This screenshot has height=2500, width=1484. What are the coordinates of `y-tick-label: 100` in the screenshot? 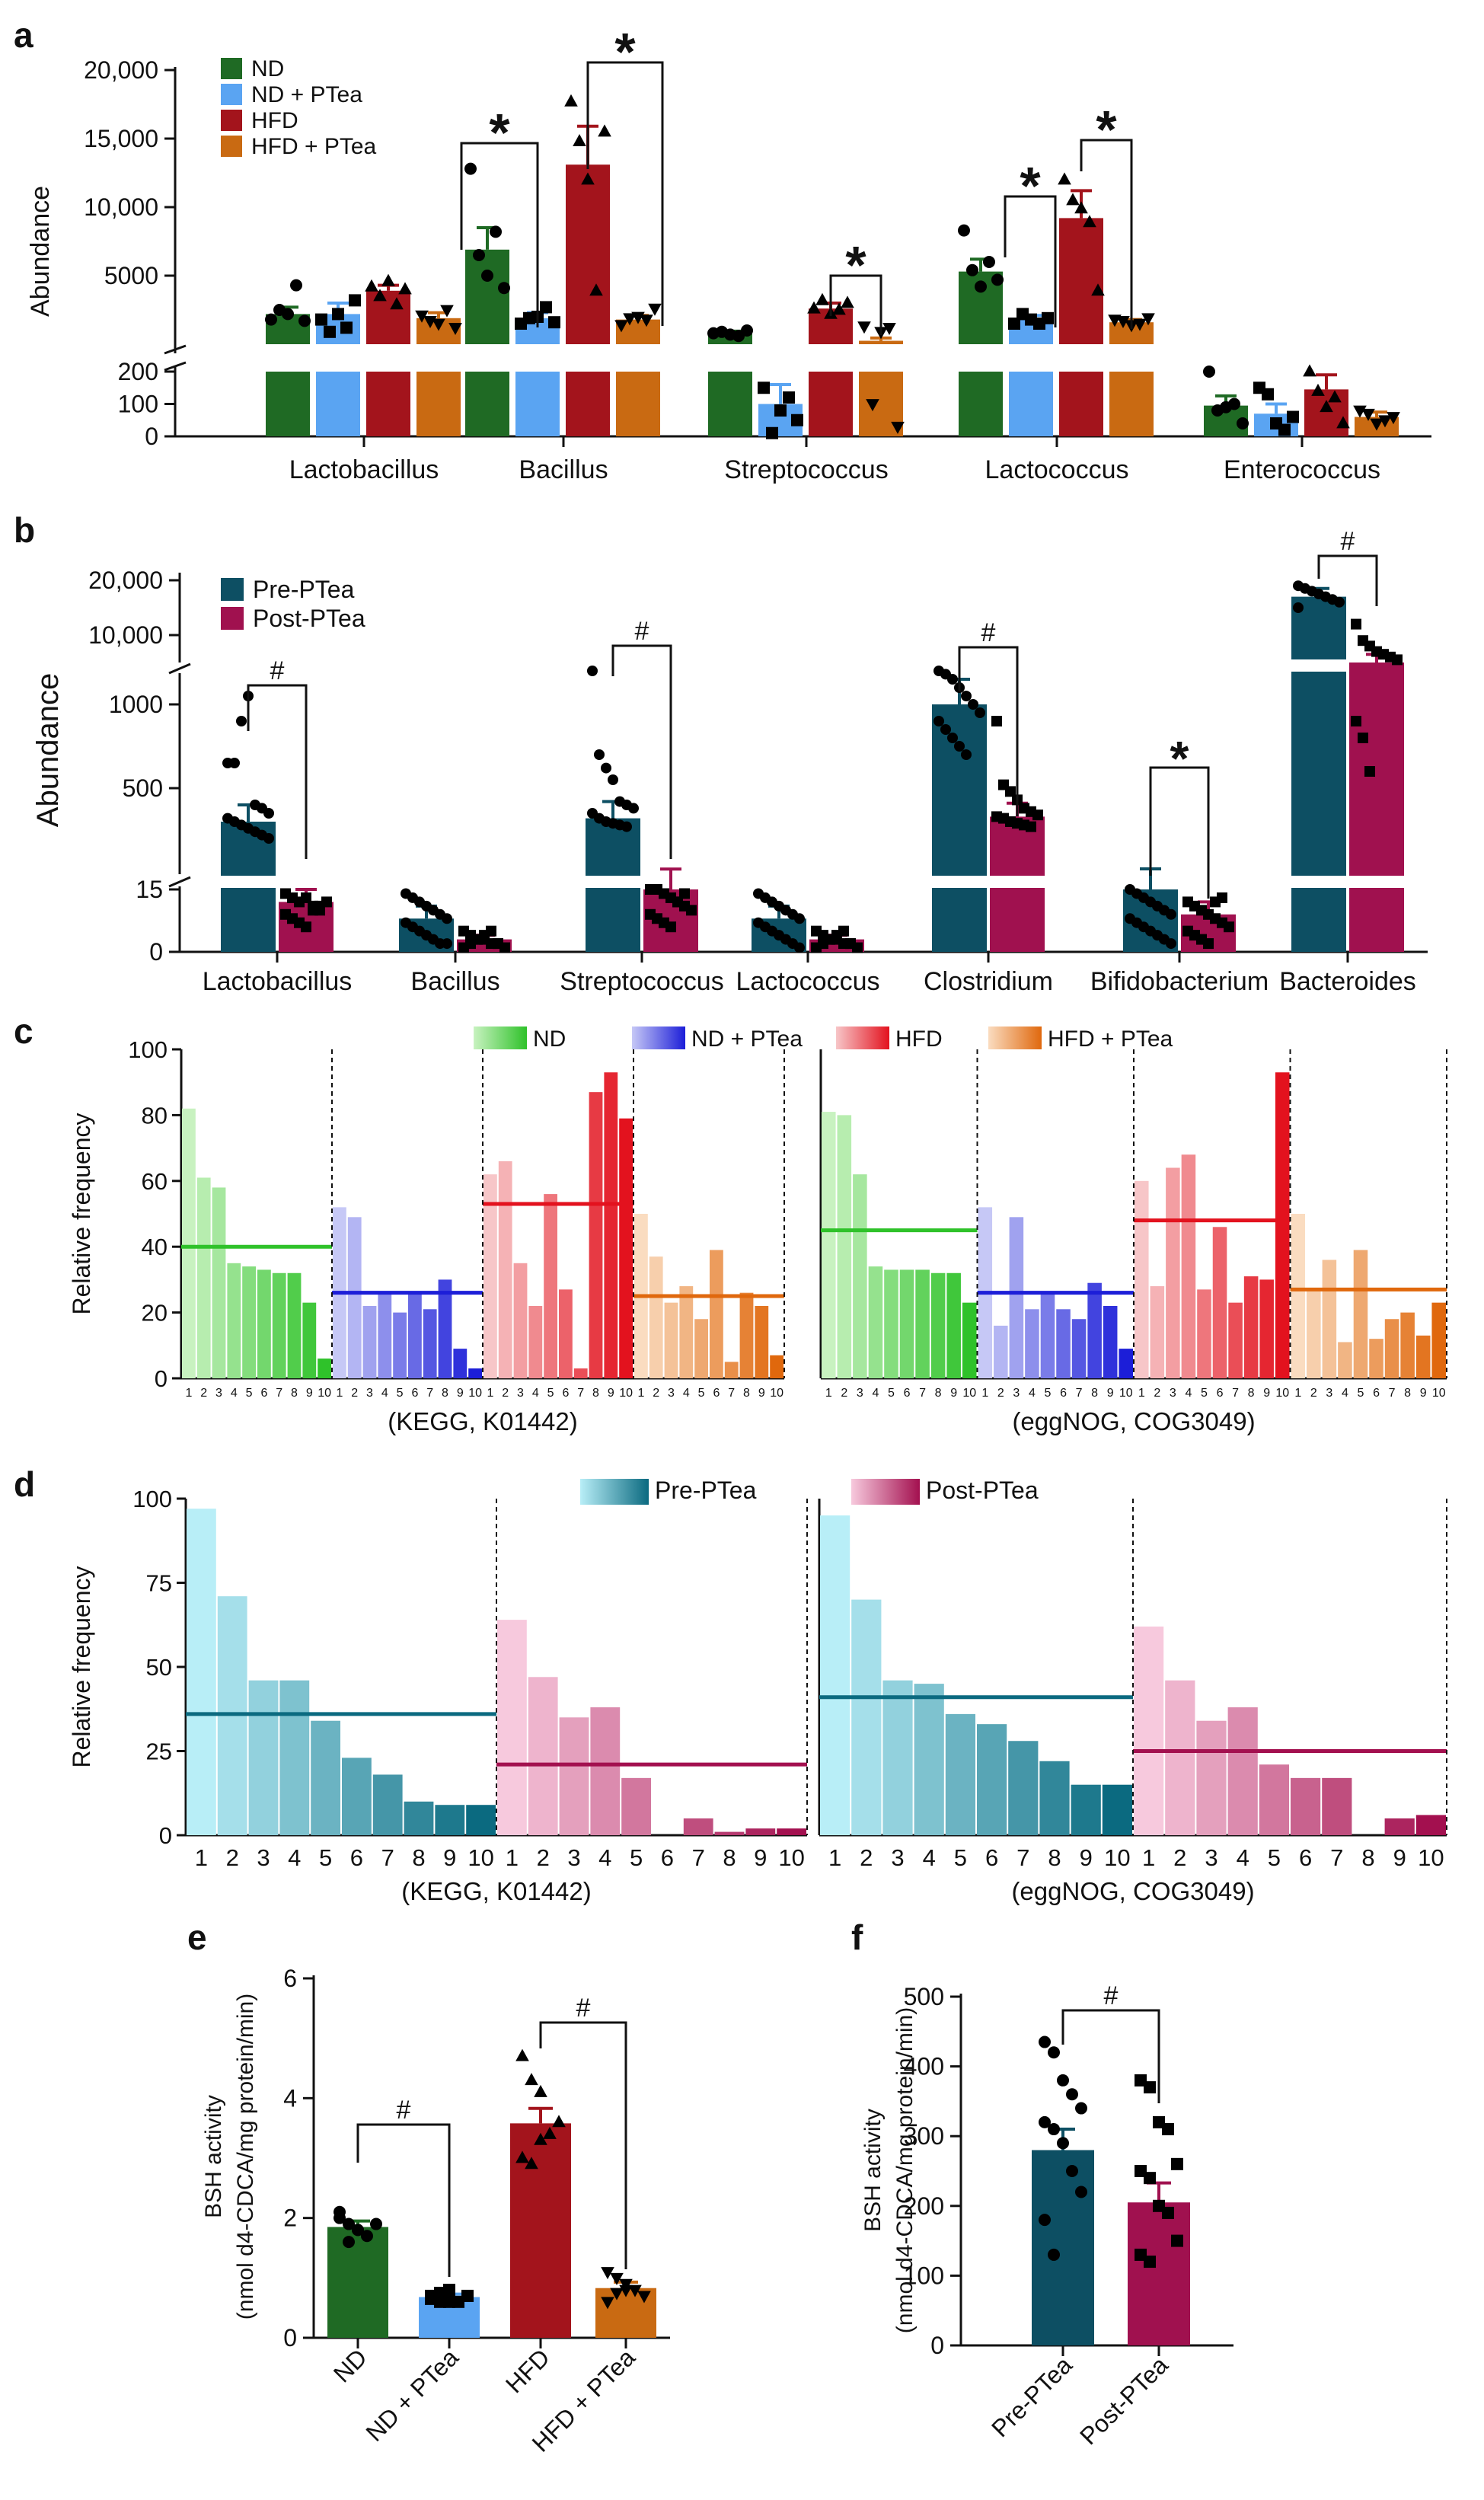 It's located at (924, 2275).